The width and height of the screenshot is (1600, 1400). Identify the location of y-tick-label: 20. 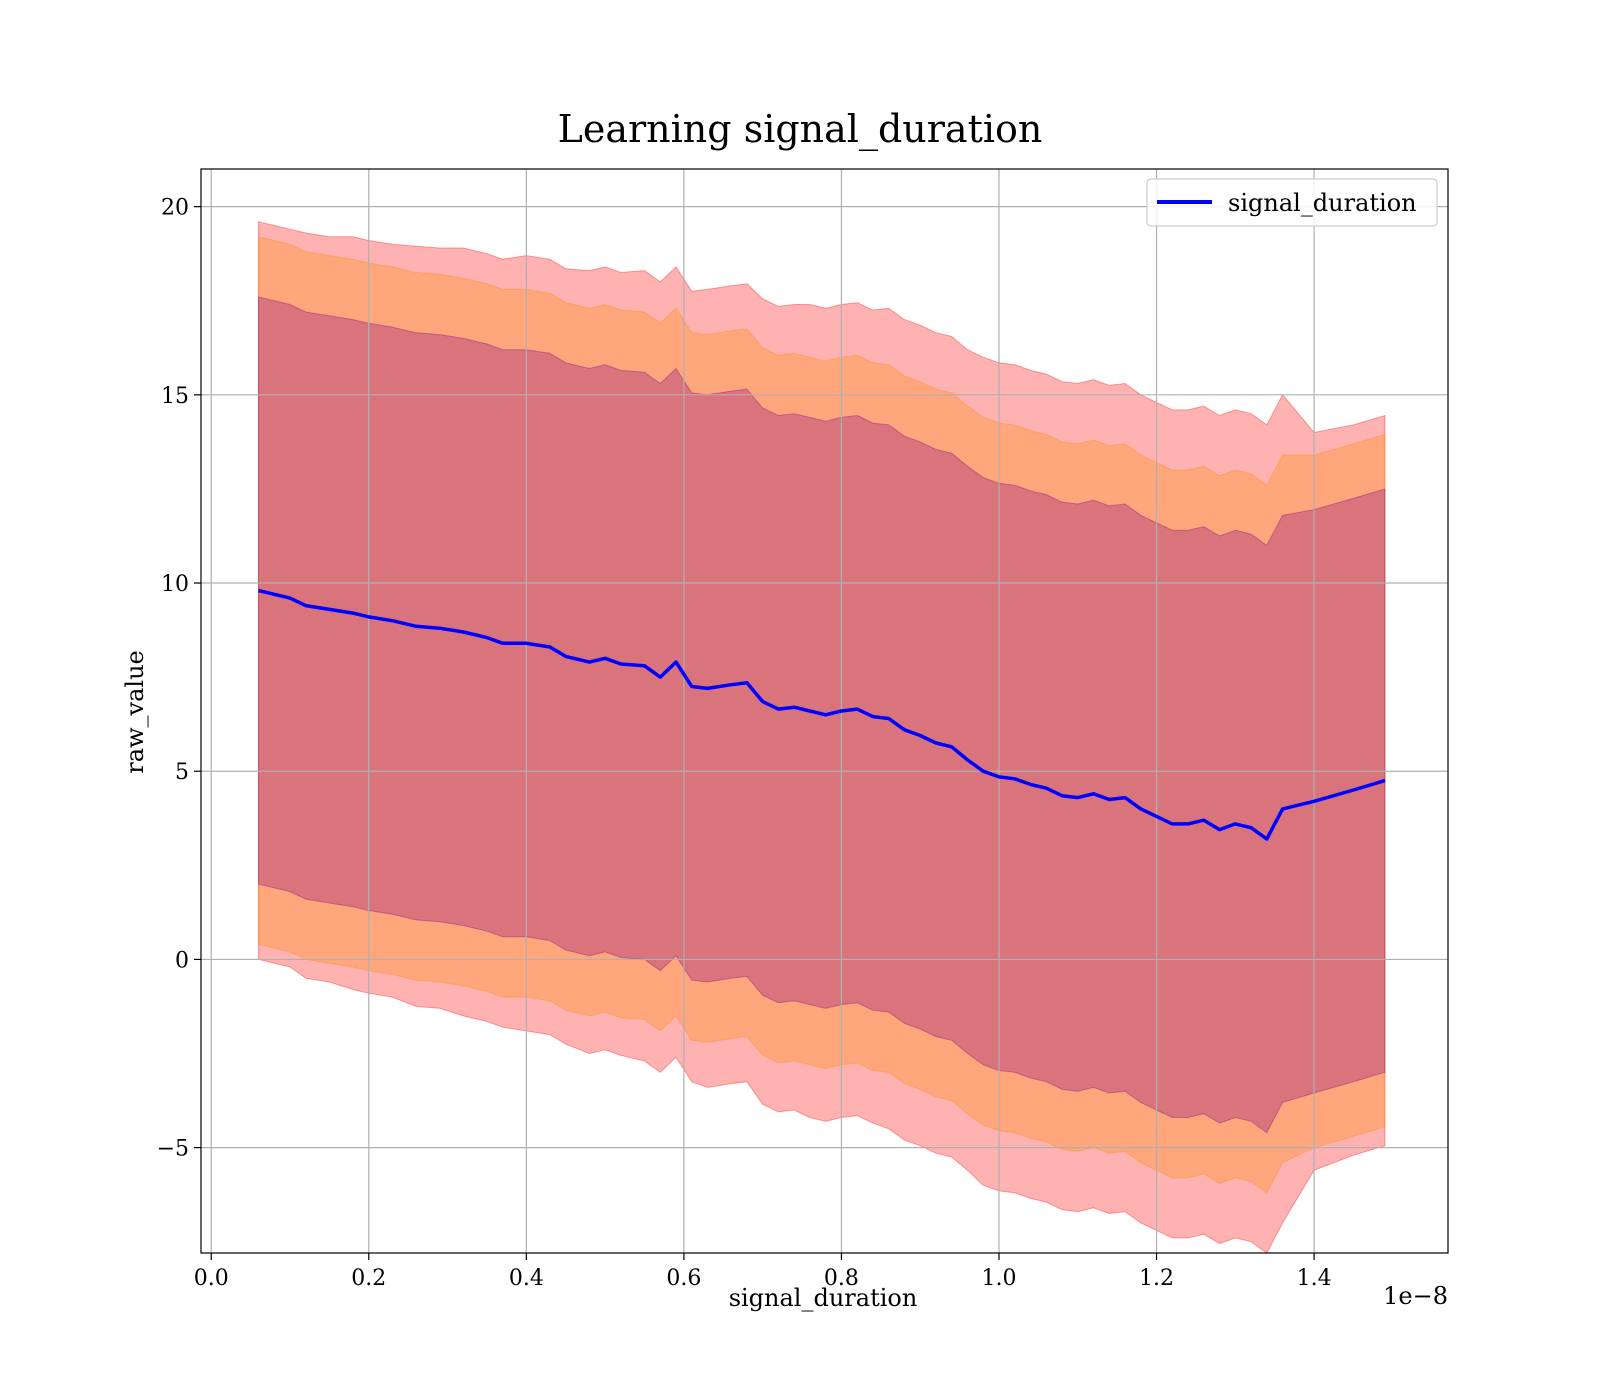
(175, 208).